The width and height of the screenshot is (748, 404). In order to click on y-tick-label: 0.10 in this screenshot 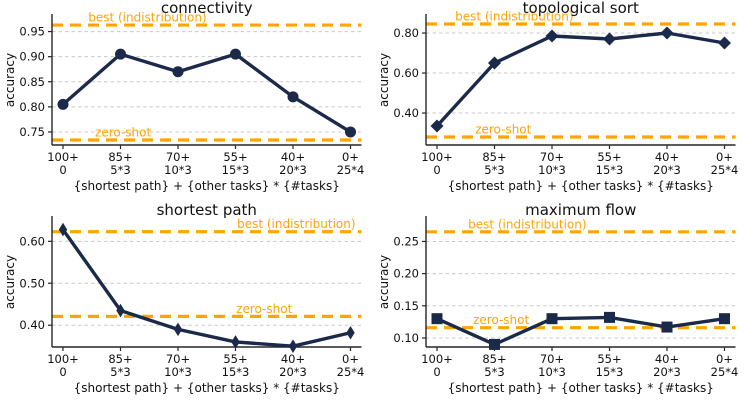, I will do `click(406, 338)`.